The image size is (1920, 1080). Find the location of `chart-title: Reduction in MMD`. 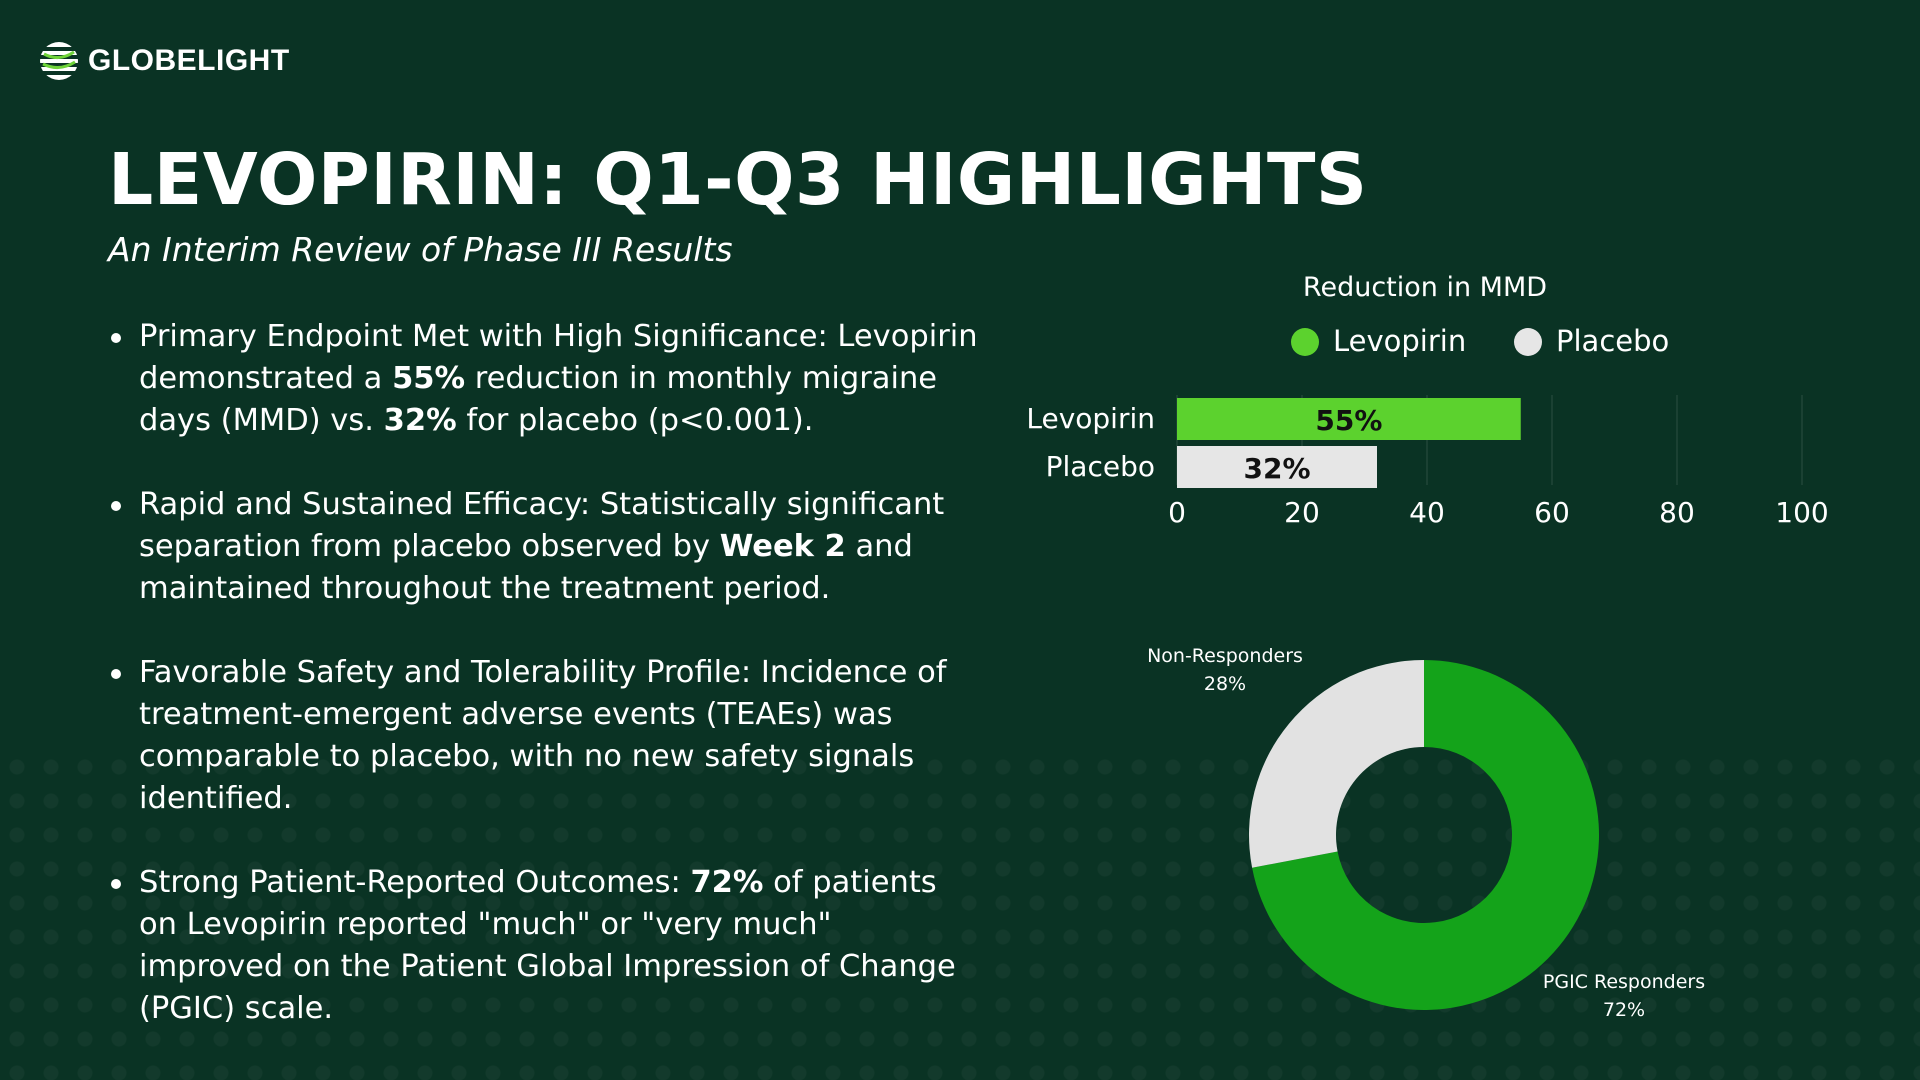

chart-title: Reduction in MMD is located at coordinates (1425, 287).